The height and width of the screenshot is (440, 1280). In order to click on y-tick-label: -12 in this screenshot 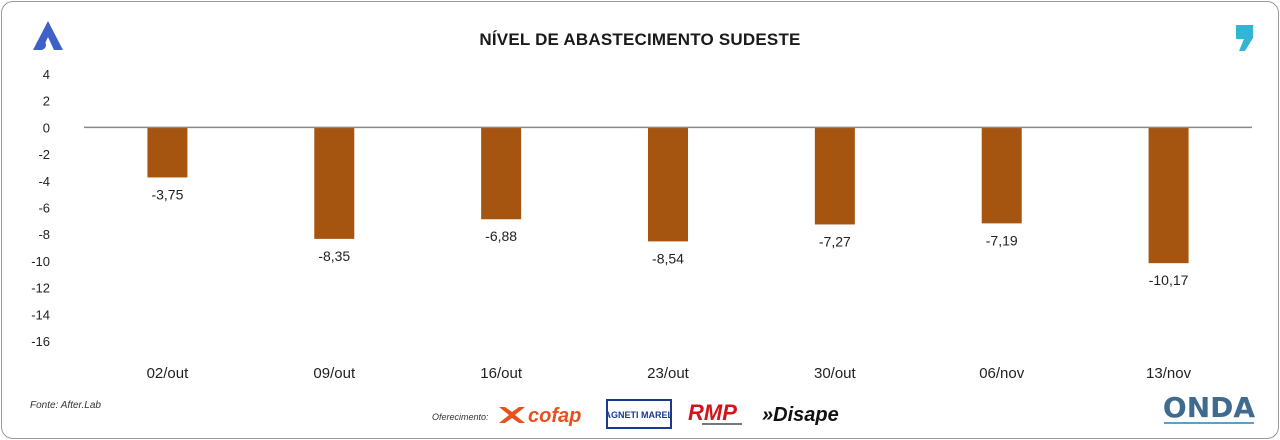, I will do `click(40, 288)`.